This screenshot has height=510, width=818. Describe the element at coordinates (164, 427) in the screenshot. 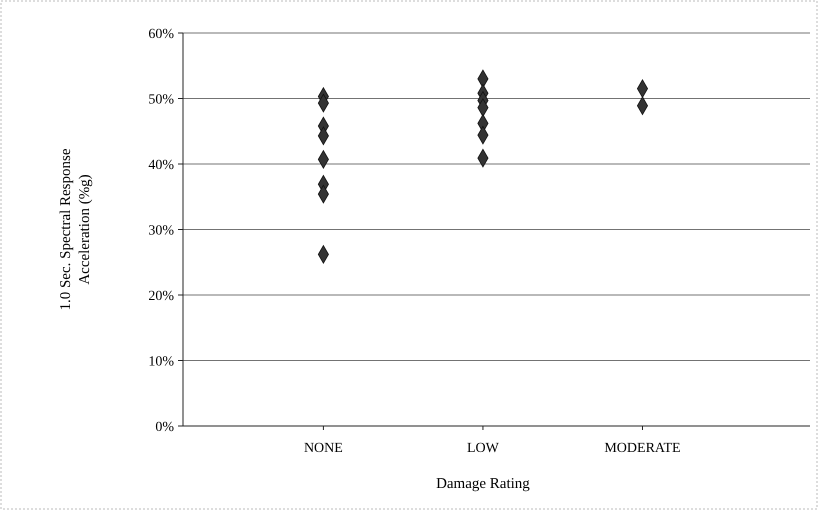

I see `y-tick-label: 0%` at that location.